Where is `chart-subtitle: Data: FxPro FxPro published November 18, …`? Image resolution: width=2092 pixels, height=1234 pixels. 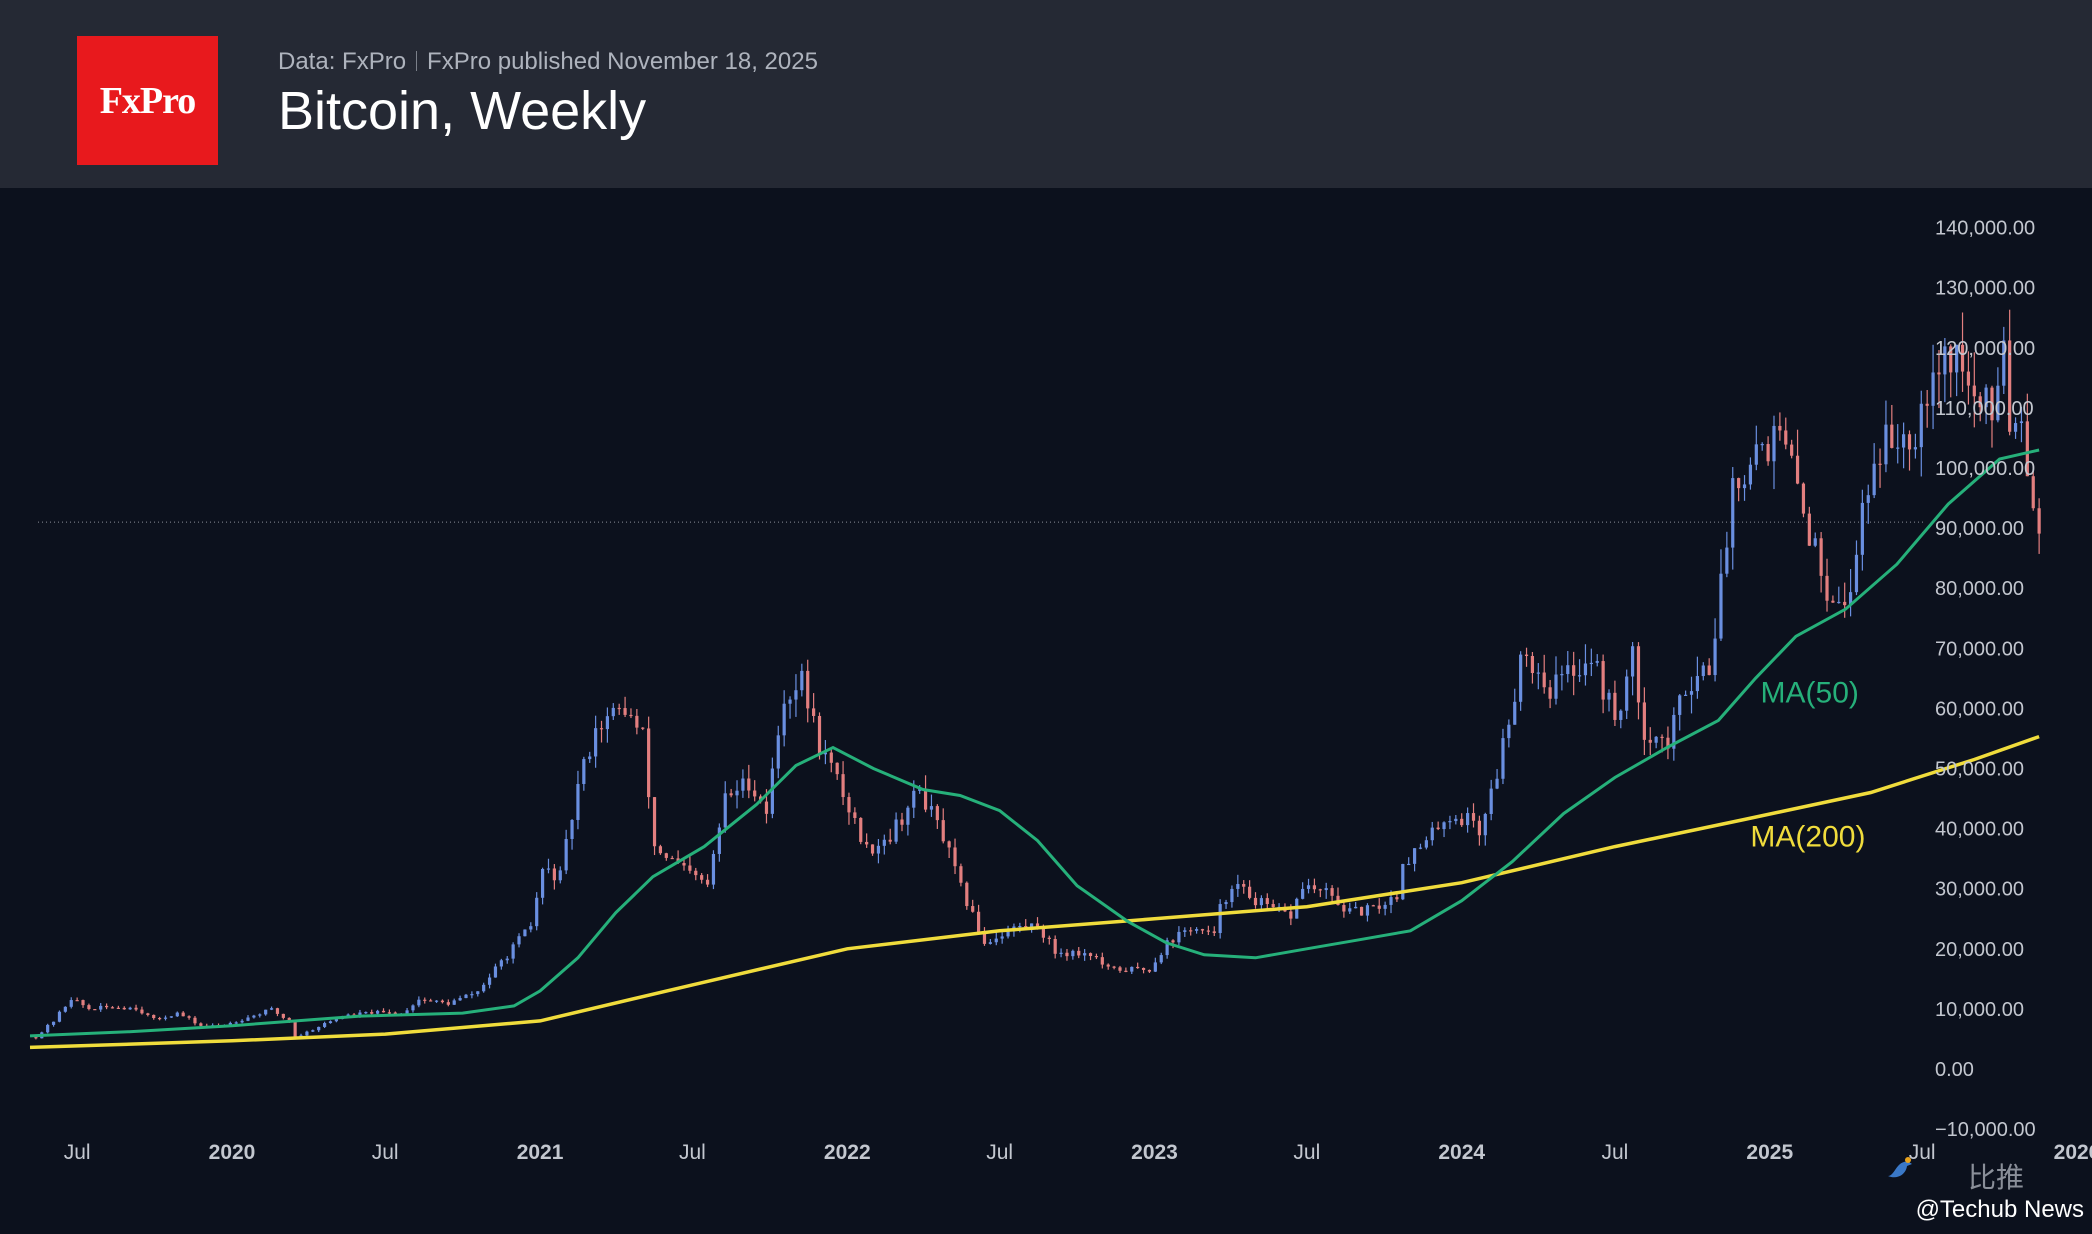 chart-subtitle: Data: FxPro FxPro published November 18, … is located at coordinates (548, 62).